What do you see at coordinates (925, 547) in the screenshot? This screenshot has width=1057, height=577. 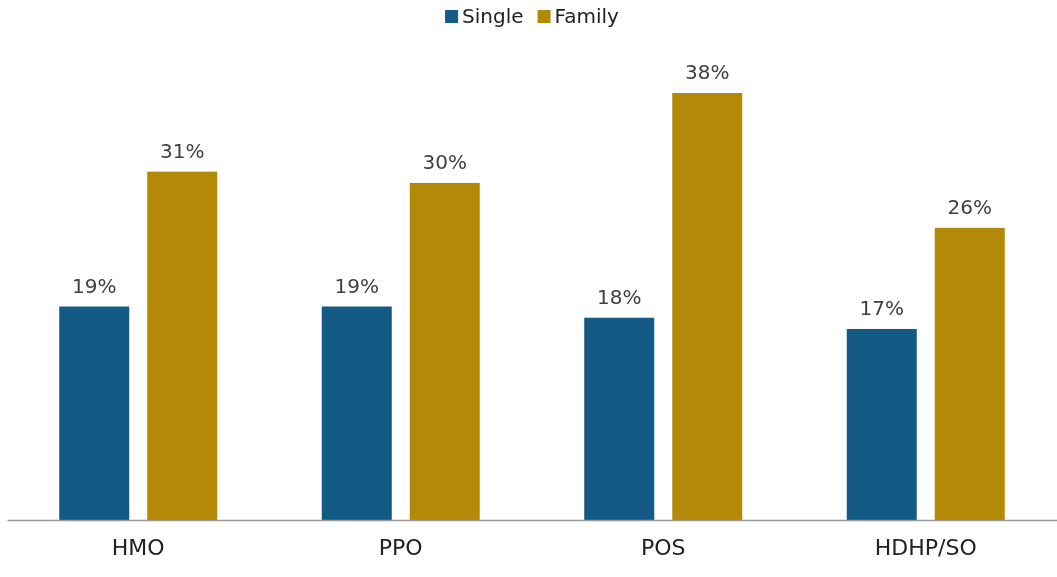 I see `x-tick-label: HDHP/SO` at bounding box center [925, 547].